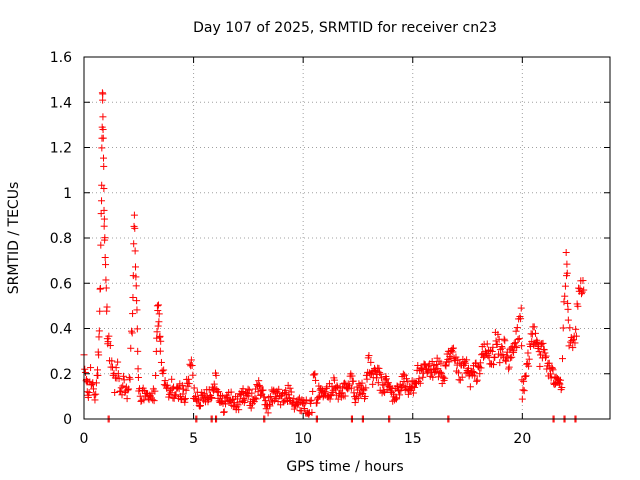 The image size is (640, 480). I want to click on y-tick-label: 0.6, so click(61, 284).